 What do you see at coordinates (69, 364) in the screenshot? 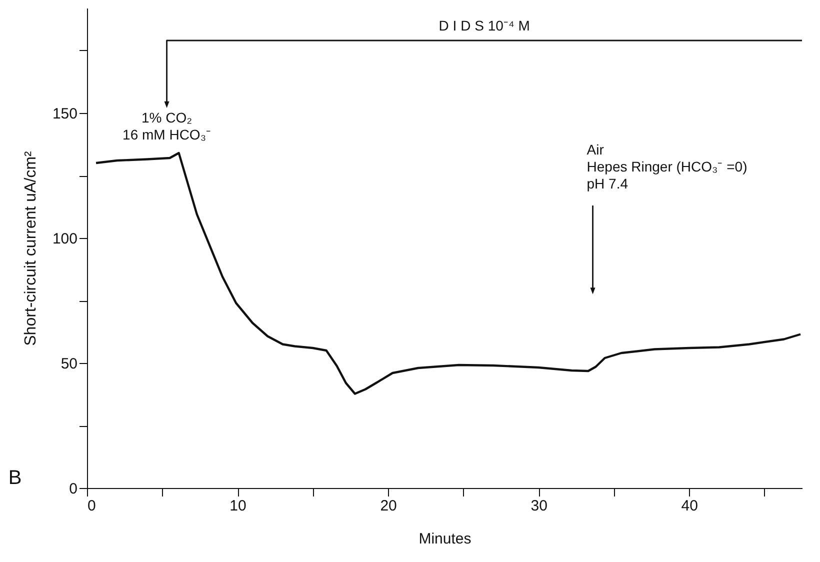
I see `y-tick-label: 50` at bounding box center [69, 364].